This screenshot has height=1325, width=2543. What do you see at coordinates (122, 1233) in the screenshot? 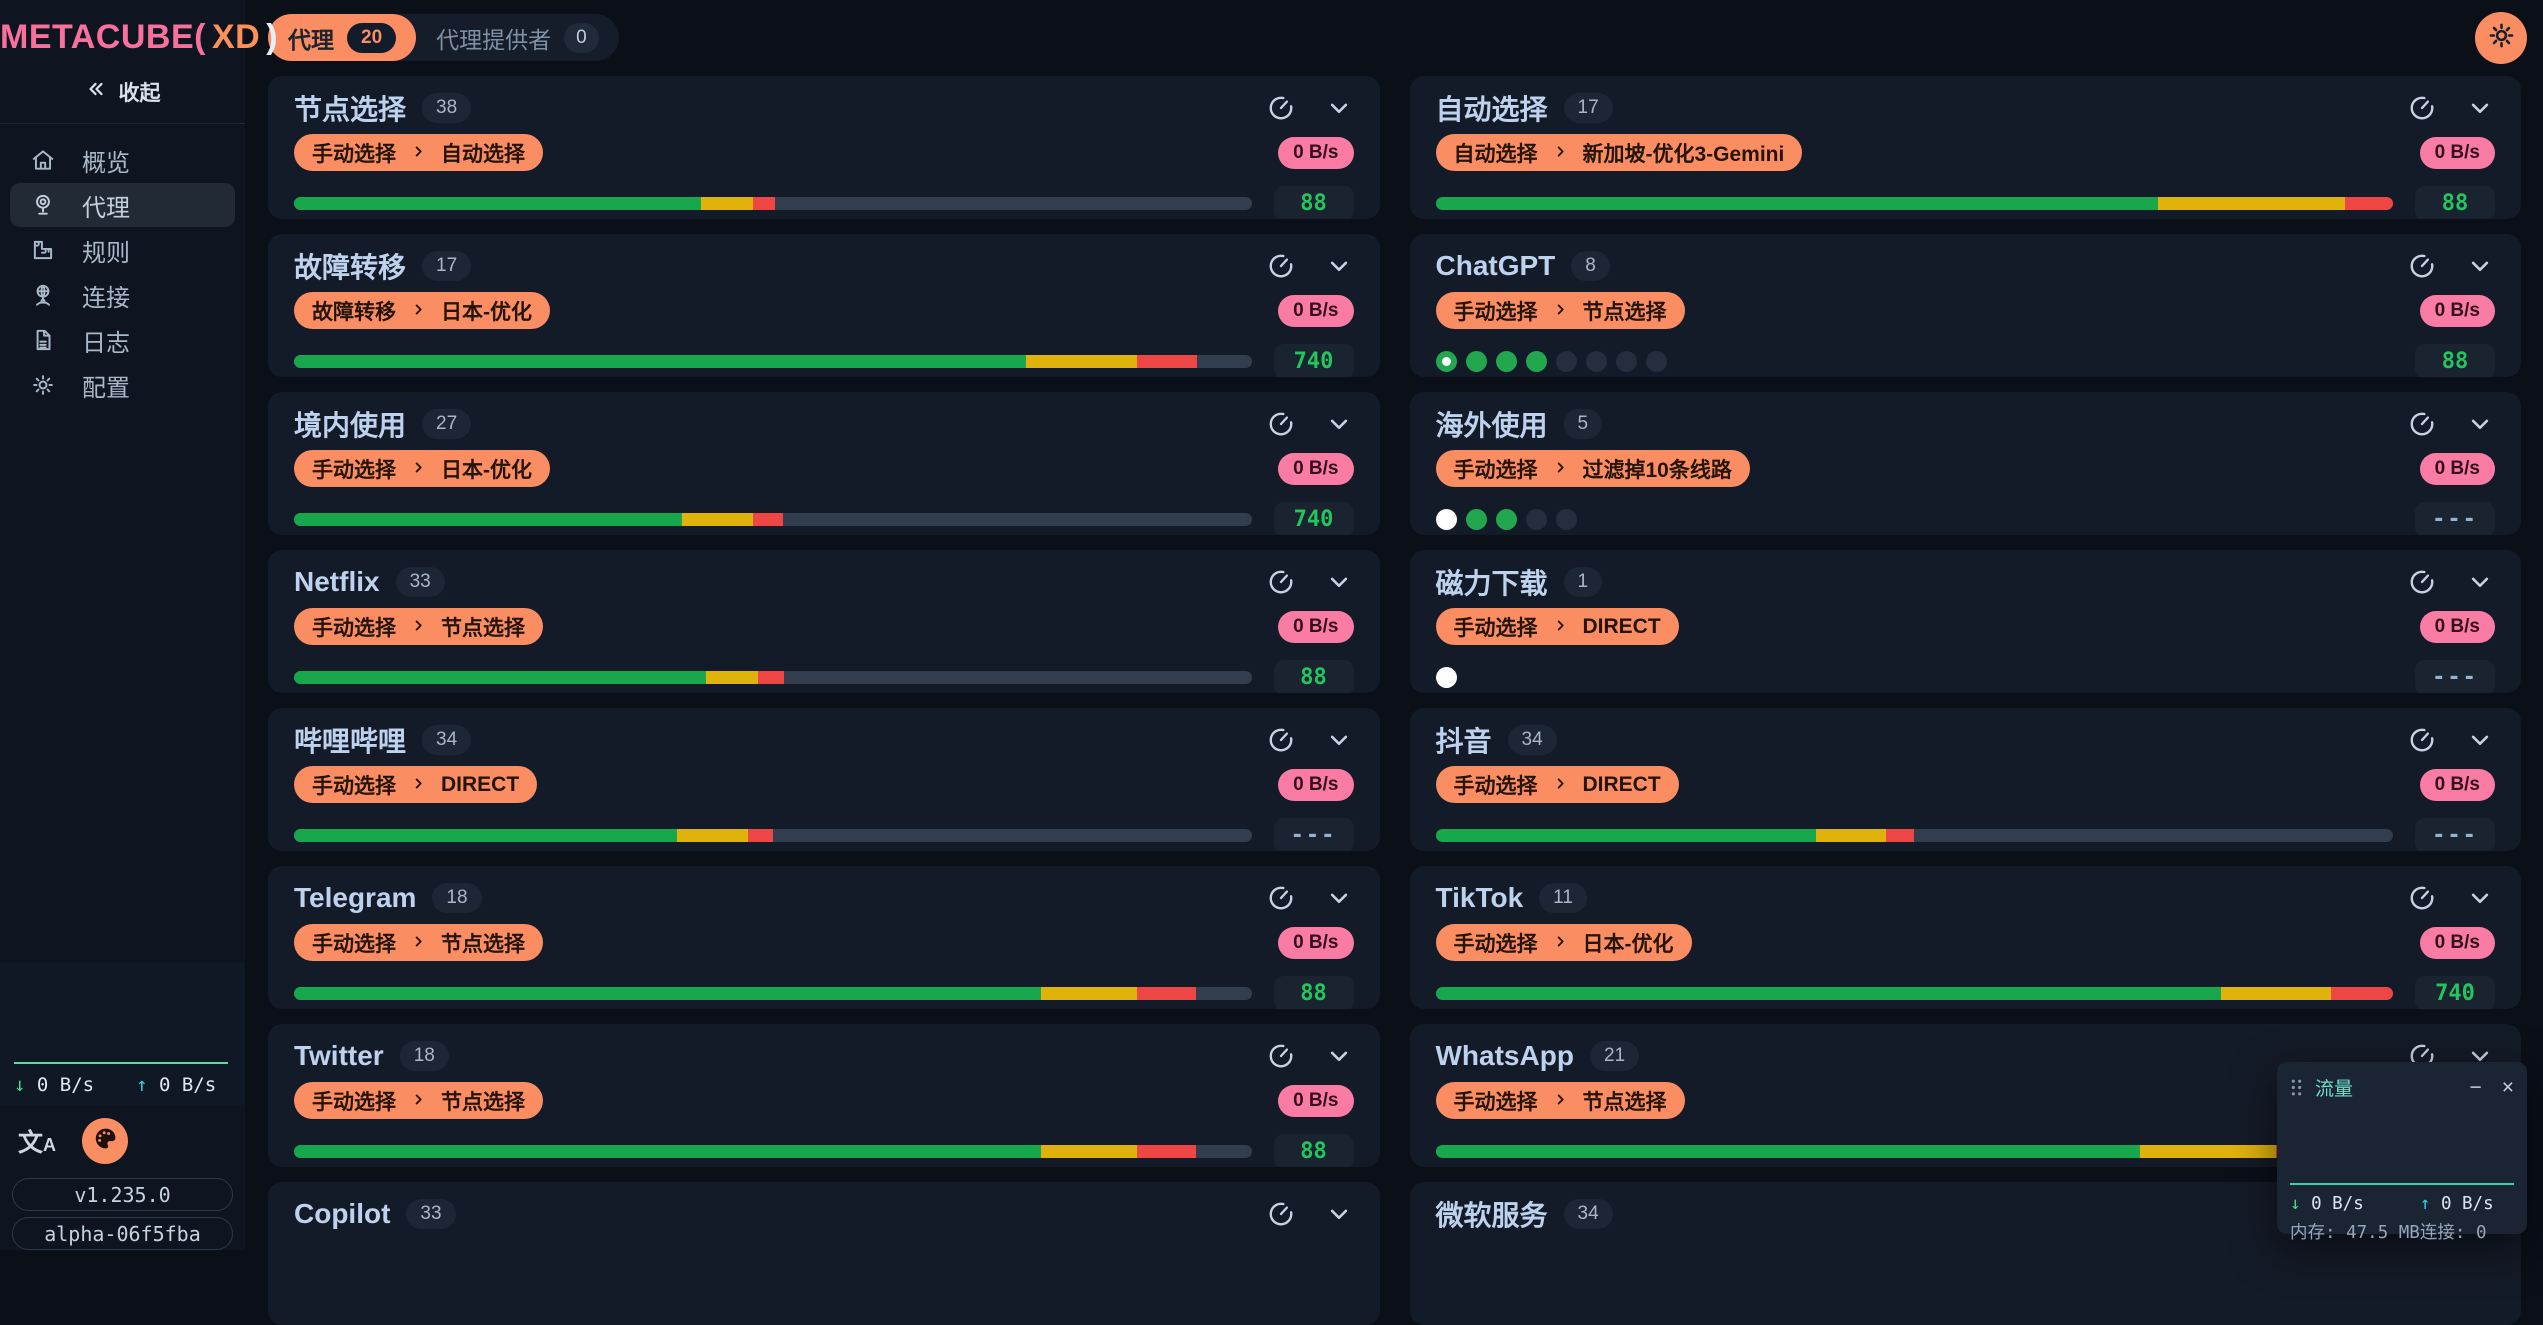
I see `build-version-button: alpha-06f5fba` at bounding box center [122, 1233].